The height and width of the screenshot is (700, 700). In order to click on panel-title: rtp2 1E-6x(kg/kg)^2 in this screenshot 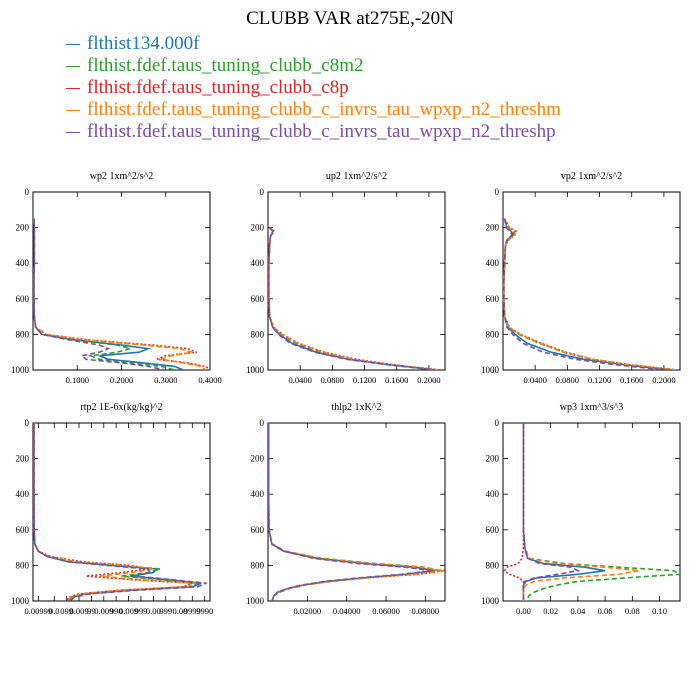, I will do `click(121, 407)`.